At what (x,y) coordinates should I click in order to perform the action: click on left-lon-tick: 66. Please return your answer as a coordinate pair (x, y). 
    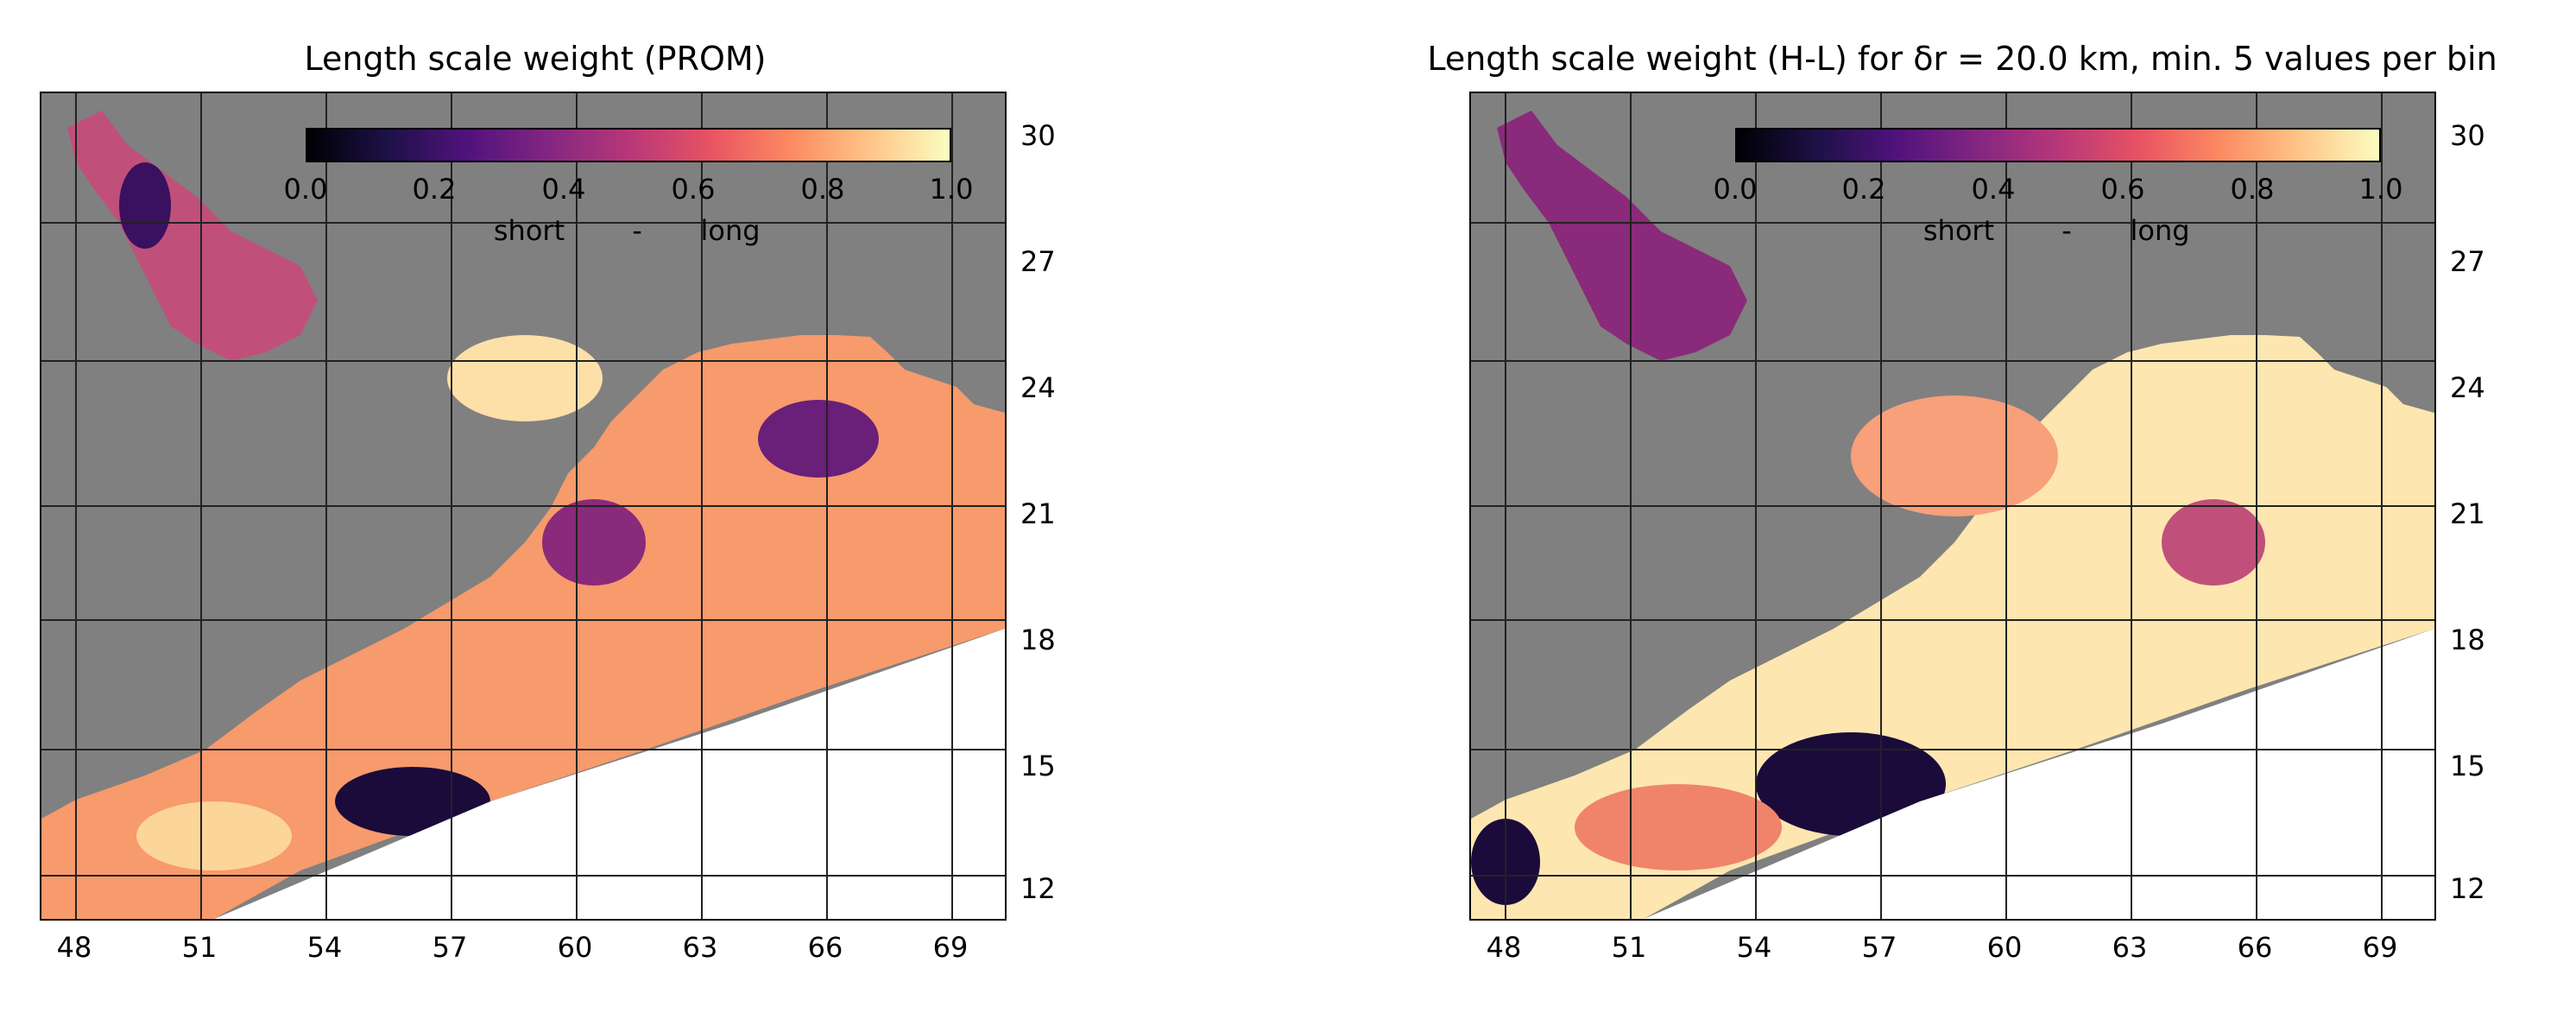
    Looking at the image, I should click on (825, 948).